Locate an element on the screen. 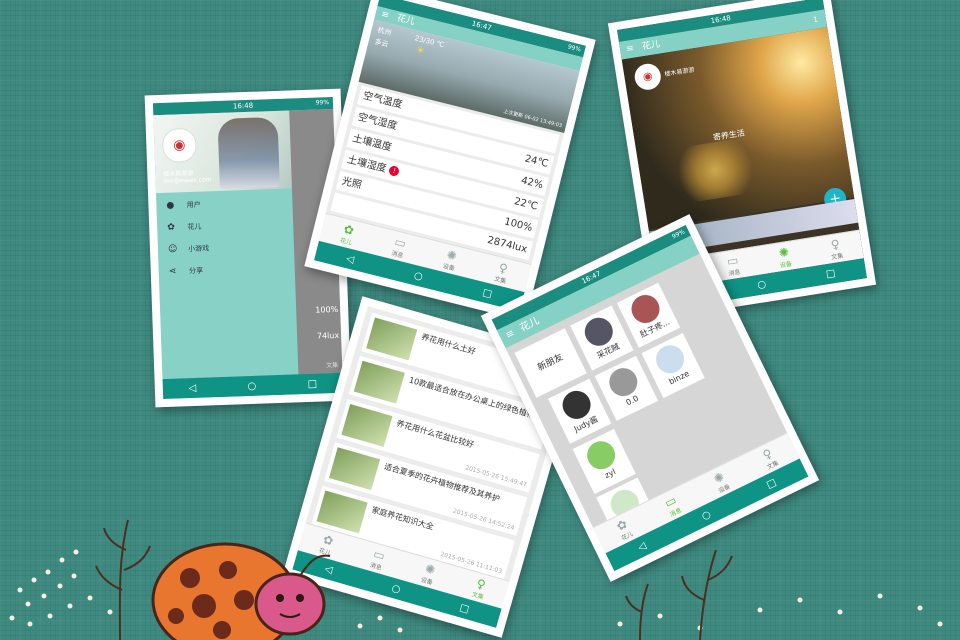  reading-value: 22℃ is located at coordinates (525, 204).